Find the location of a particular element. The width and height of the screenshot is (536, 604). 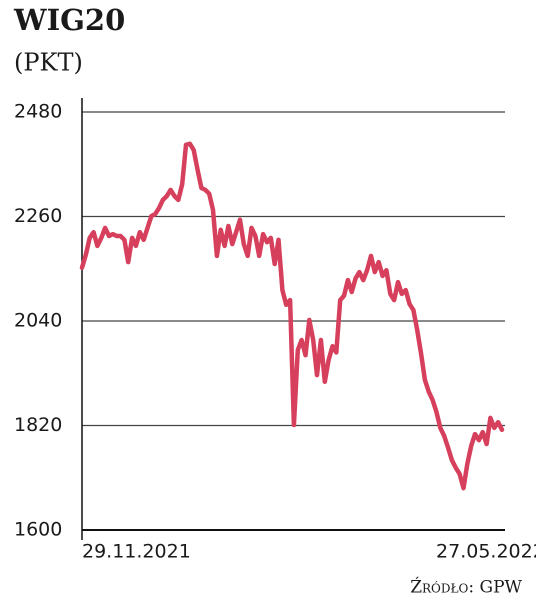

y-tick-label: 1600 is located at coordinates (38, 530).